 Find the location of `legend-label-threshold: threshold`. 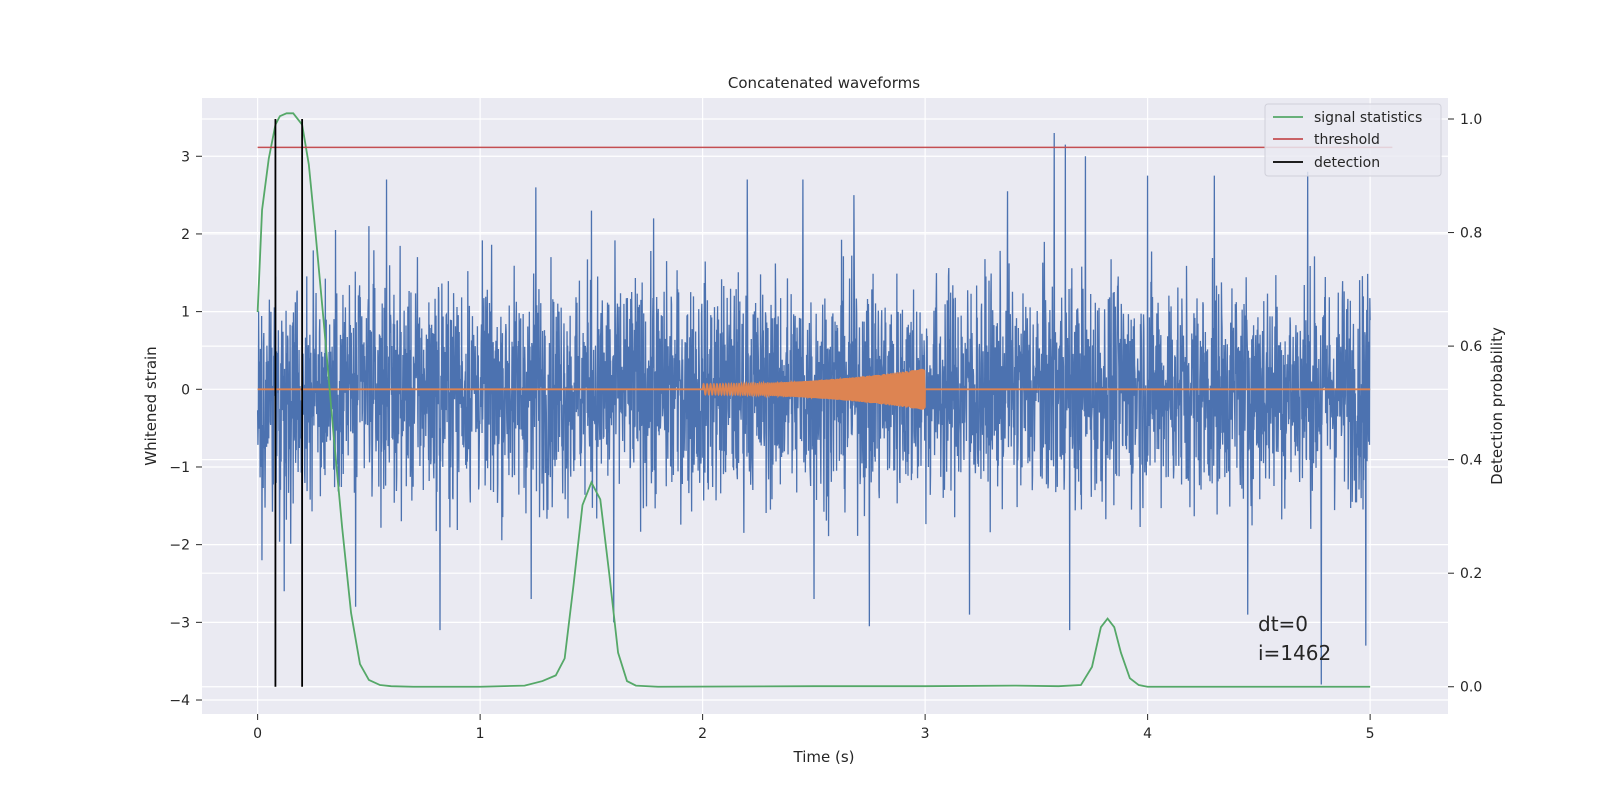

legend-label-threshold: threshold is located at coordinates (1347, 140).